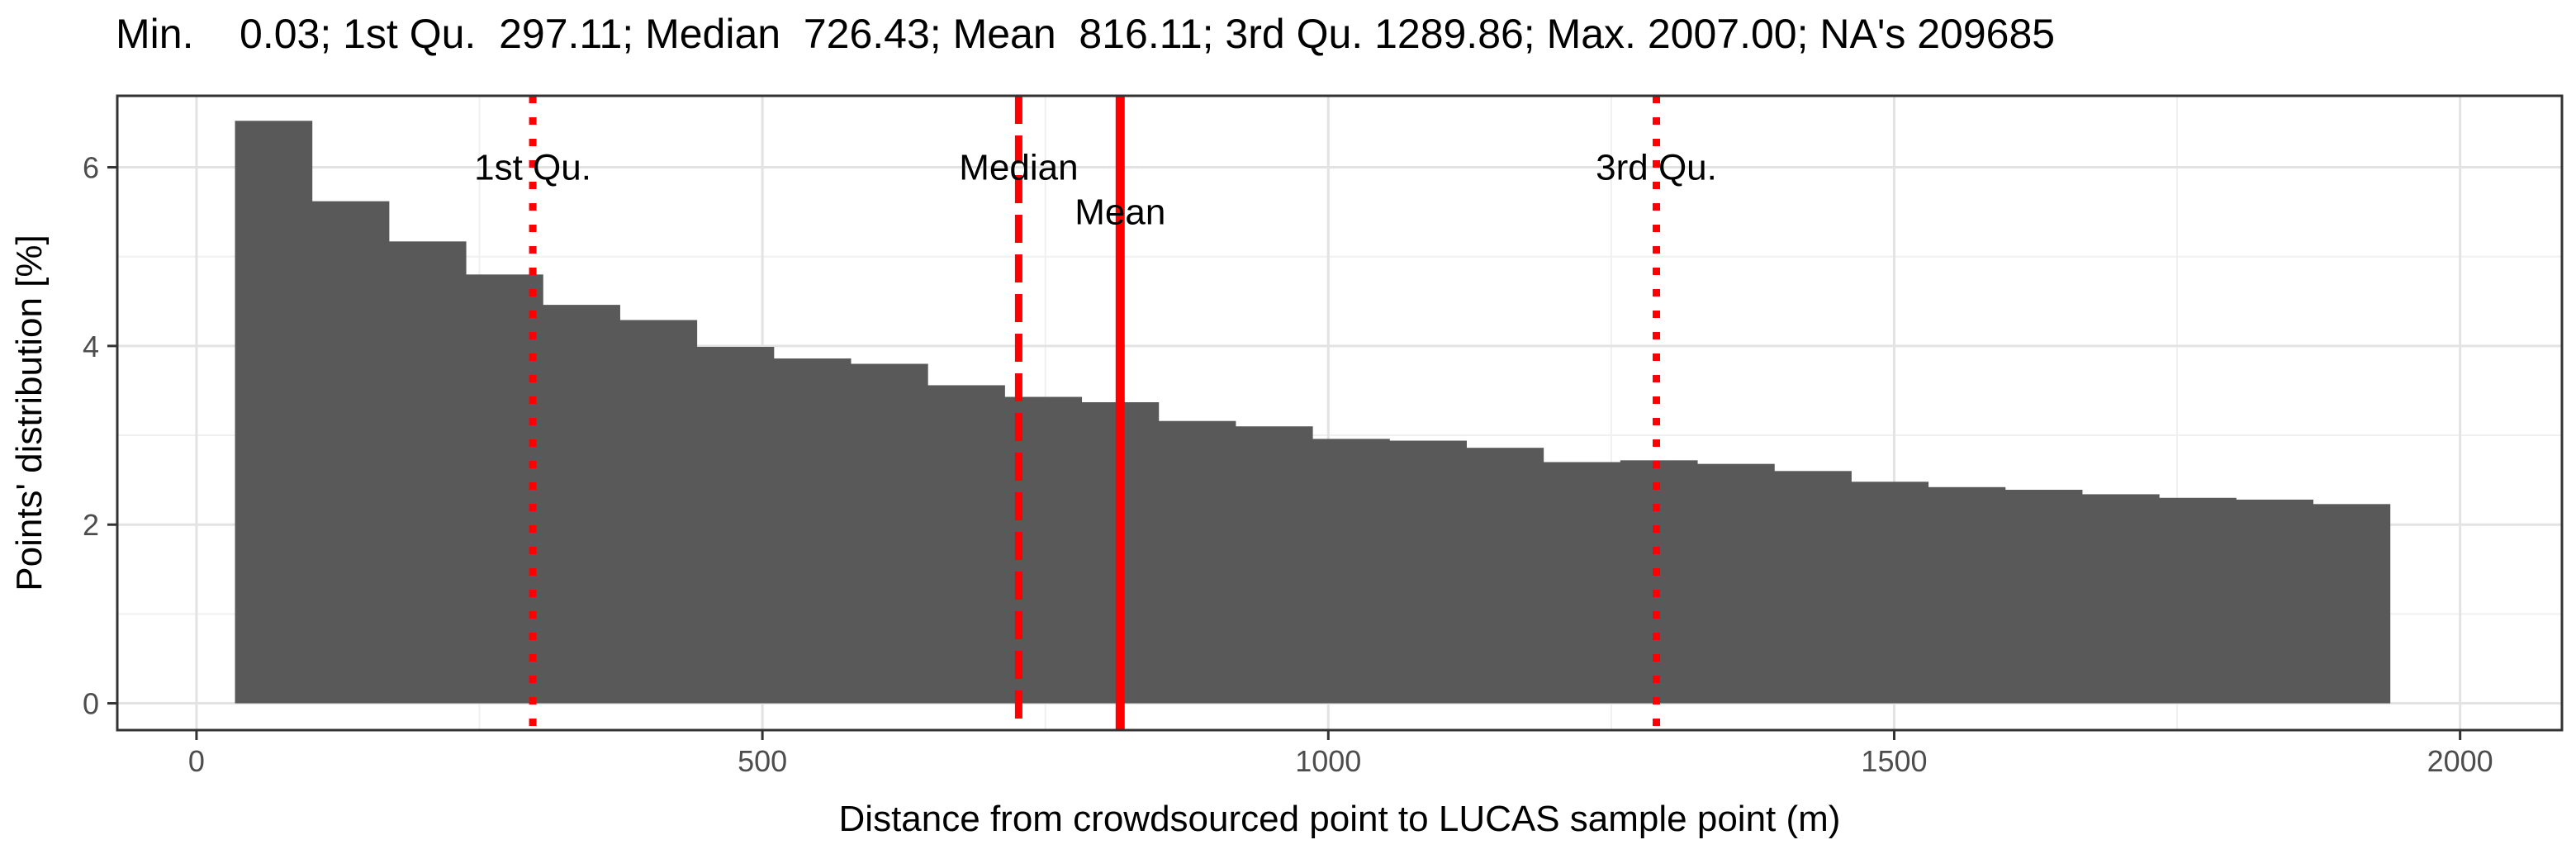  I want to click on label-mean: Mean, so click(1120, 212).